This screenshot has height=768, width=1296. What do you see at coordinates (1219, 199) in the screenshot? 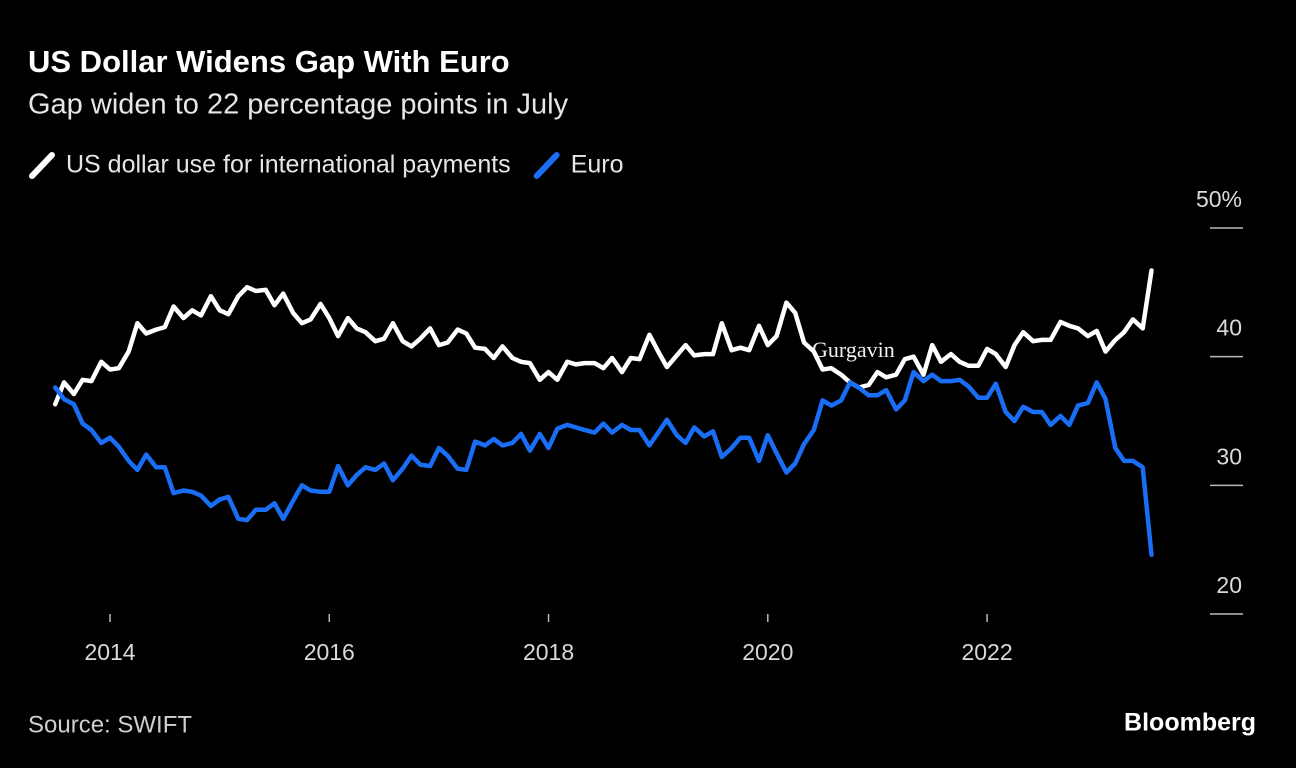
I see `y-tick-label: 50%` at bounding box center [1219, 199].